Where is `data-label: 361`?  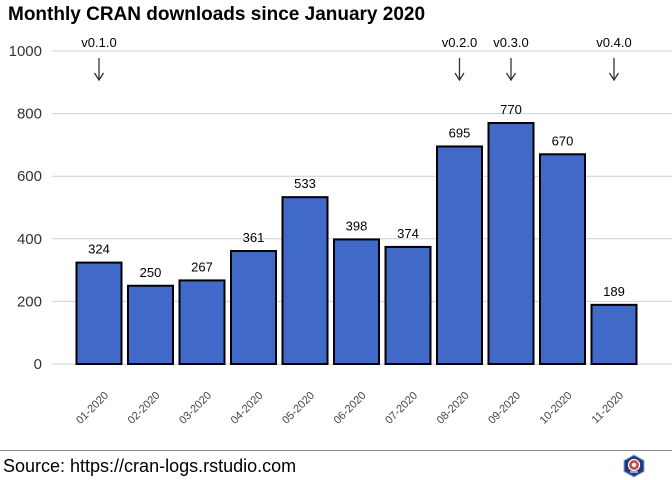 data-label: 361 is located at coordinates (254, 237).